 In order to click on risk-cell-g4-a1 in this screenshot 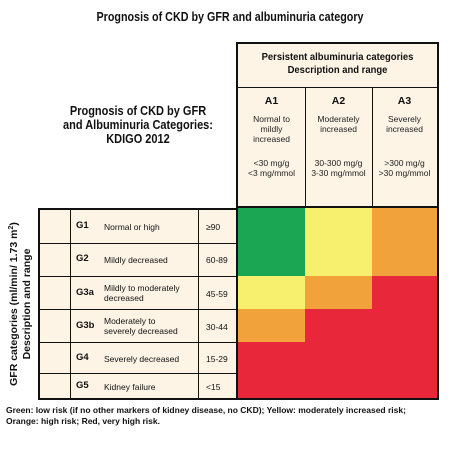, I will do `click(271, 357)`.